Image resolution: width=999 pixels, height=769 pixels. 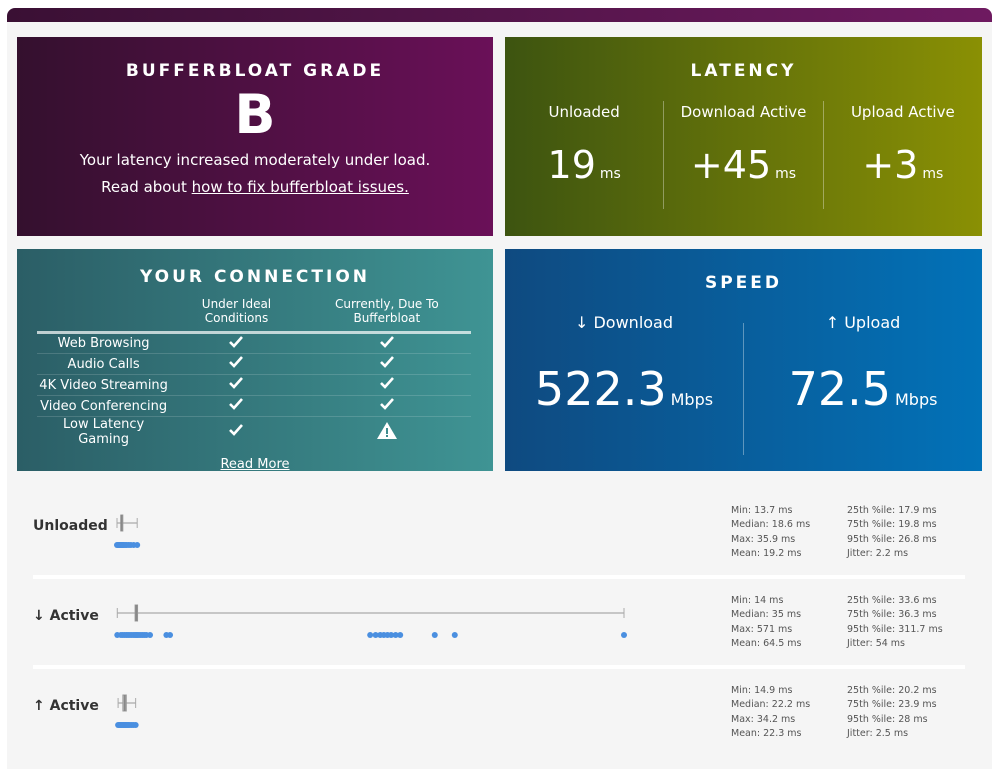 I want to click on activity-name: Low Latency Gaming, so click(x=104, y=432).